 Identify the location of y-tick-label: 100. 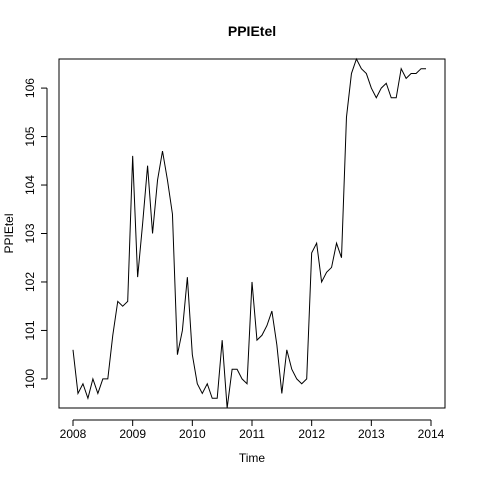
(30, 379).